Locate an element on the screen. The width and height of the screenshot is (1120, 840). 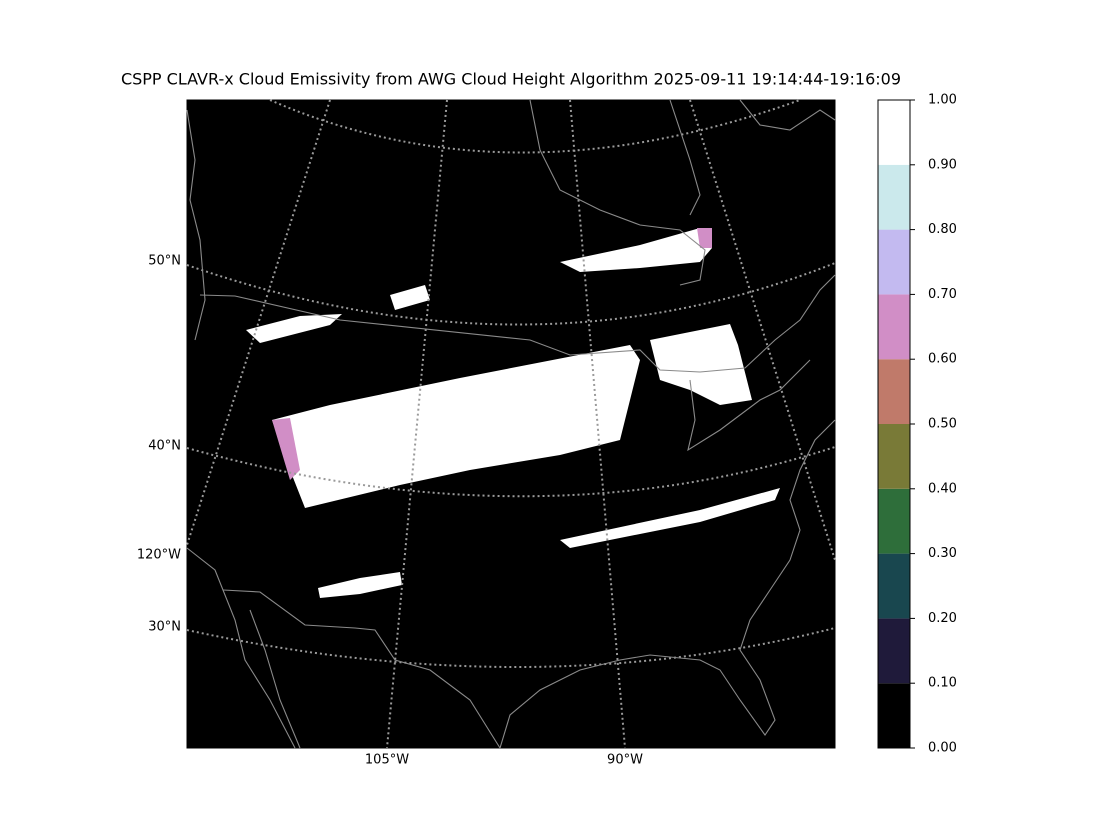
colorbar-tick-label: 0.30 is located at coordinates (942, 553).